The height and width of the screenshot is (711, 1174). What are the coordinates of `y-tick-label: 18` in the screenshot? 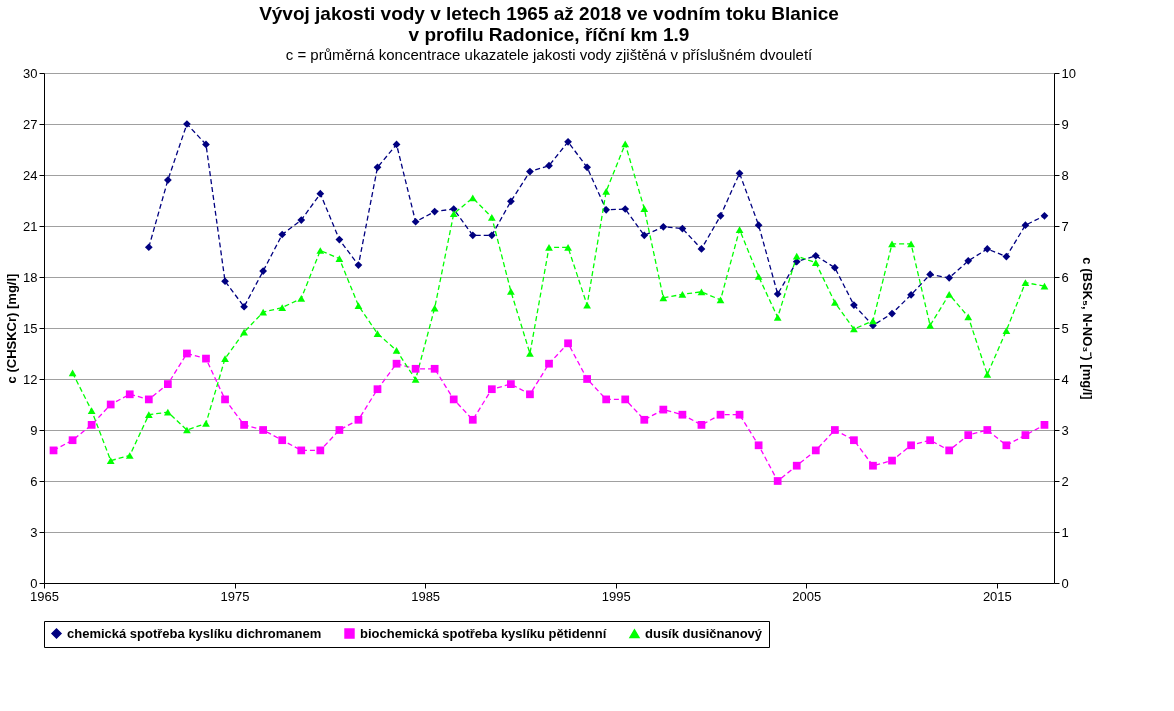 It's located at (30, 277).